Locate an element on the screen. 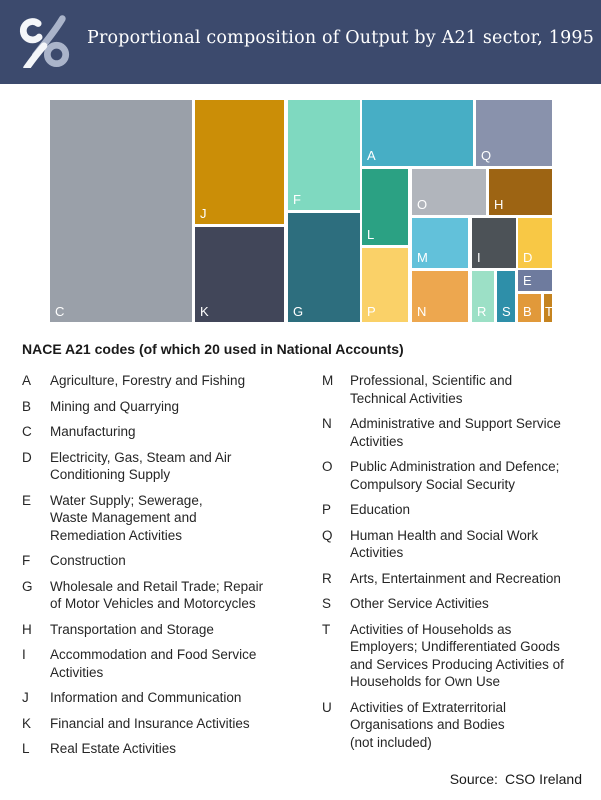 This screenshot has width=601, height=800. treemap-cell-R: R is located at coordinates (483, 296).